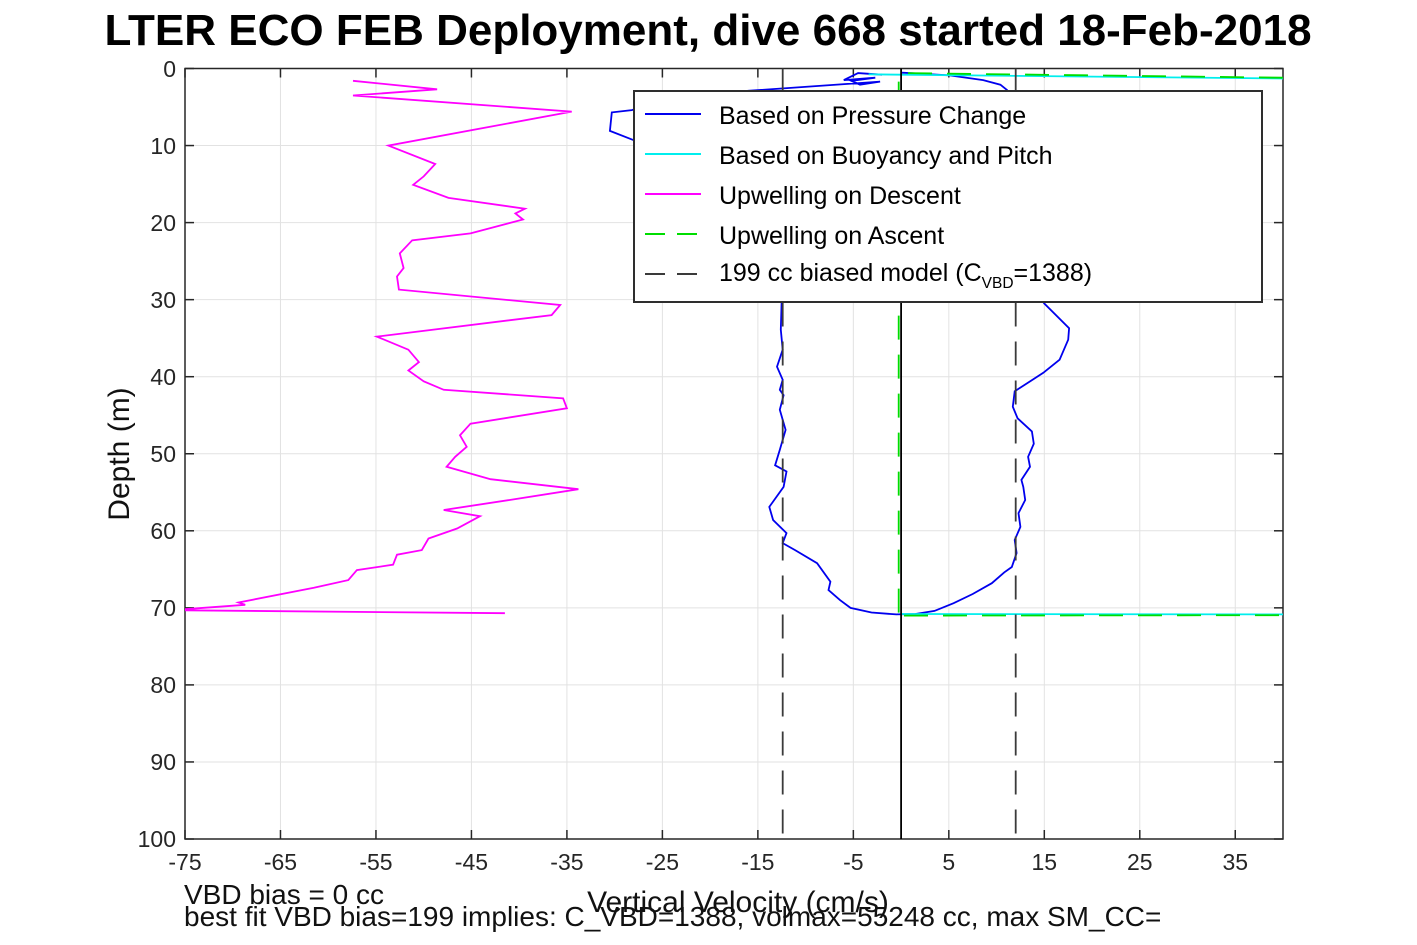  Describe the element at coordinates (284, 894) in the screenshot. I see `vbd-bias-annotation: VBD bias = 0 cc` at that location.